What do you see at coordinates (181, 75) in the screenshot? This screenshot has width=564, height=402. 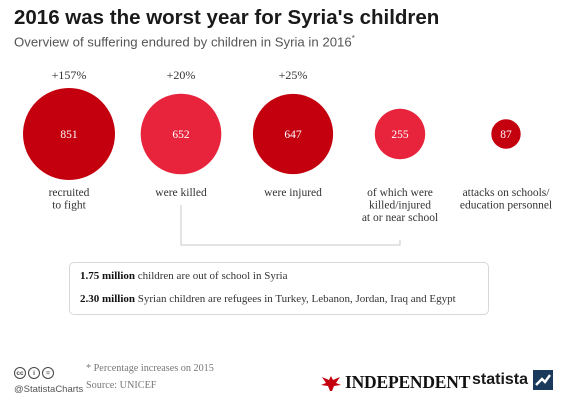 I see `change-label: +20%` at bounding box center [181, 75].